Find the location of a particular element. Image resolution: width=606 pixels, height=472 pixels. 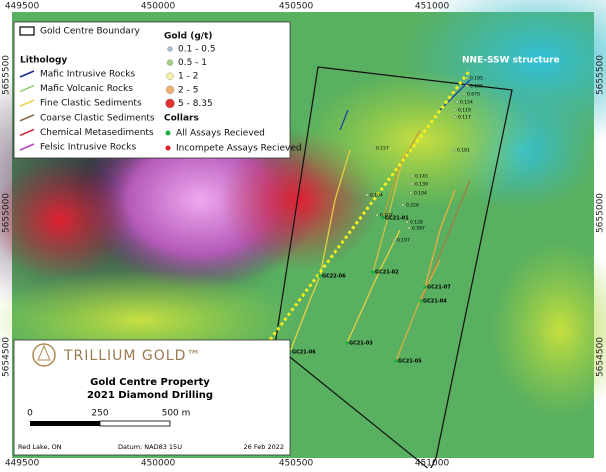

assay-label: 0.143 is located at coordinates (421, 177).